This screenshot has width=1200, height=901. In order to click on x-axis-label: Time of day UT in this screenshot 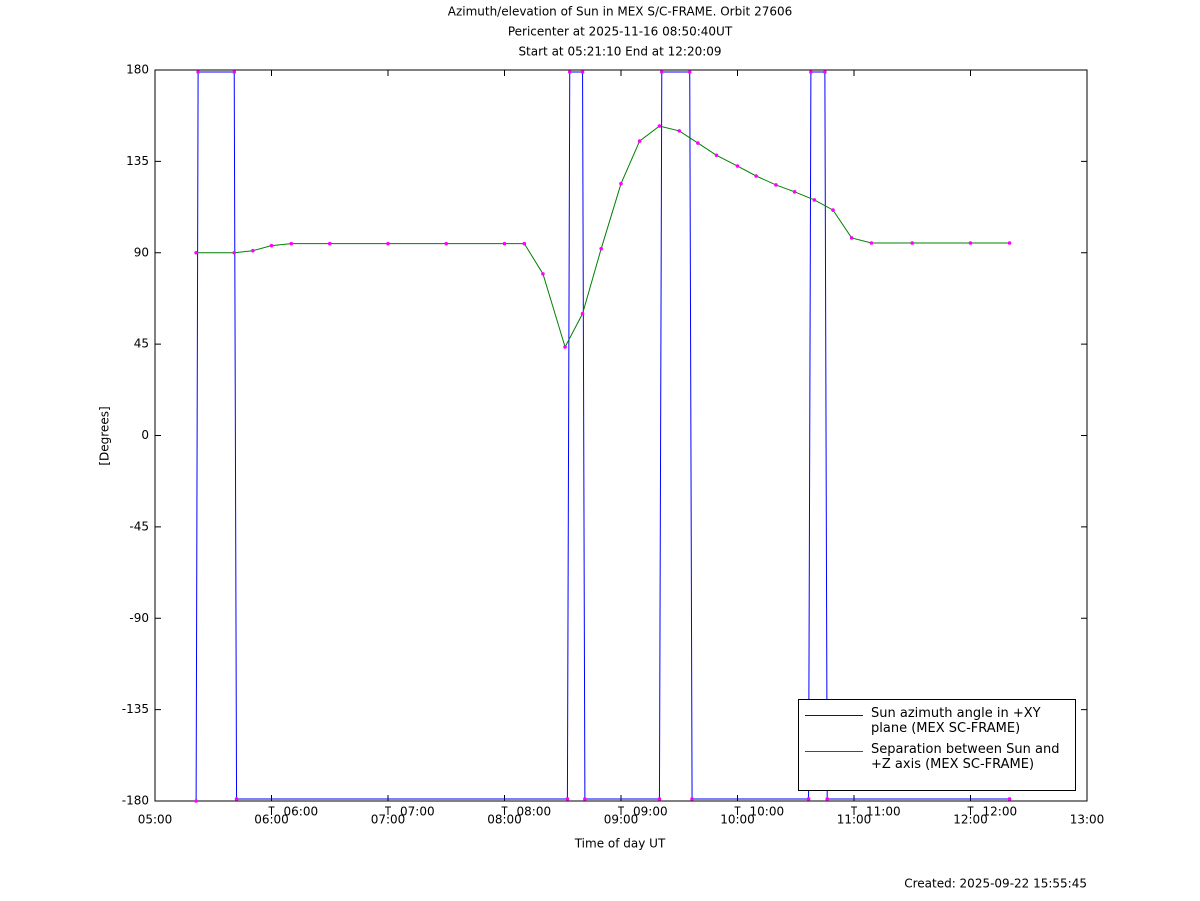, I will do `click(620, 844)`.